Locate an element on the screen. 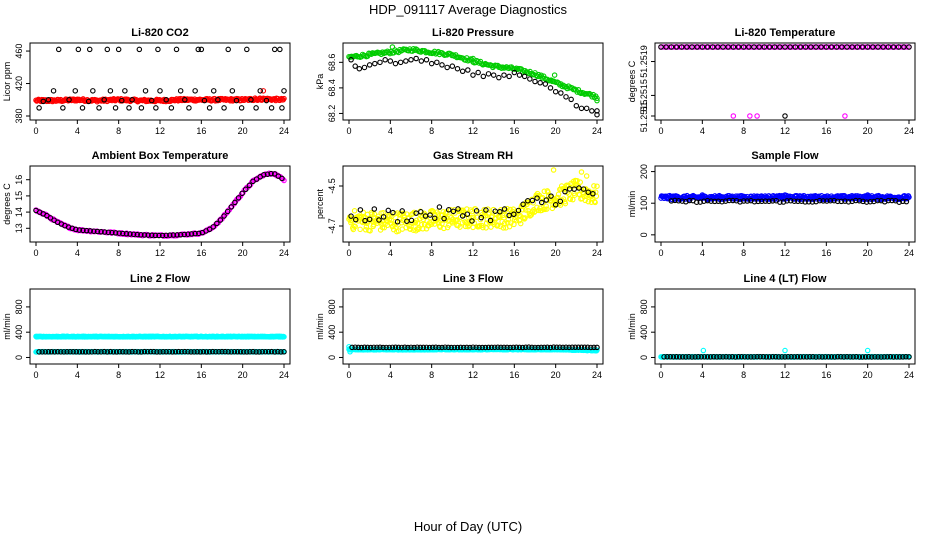 The width and height of the screenshot is (936, 540). x-tick-label: 0 is located at coordinates (348, 375).